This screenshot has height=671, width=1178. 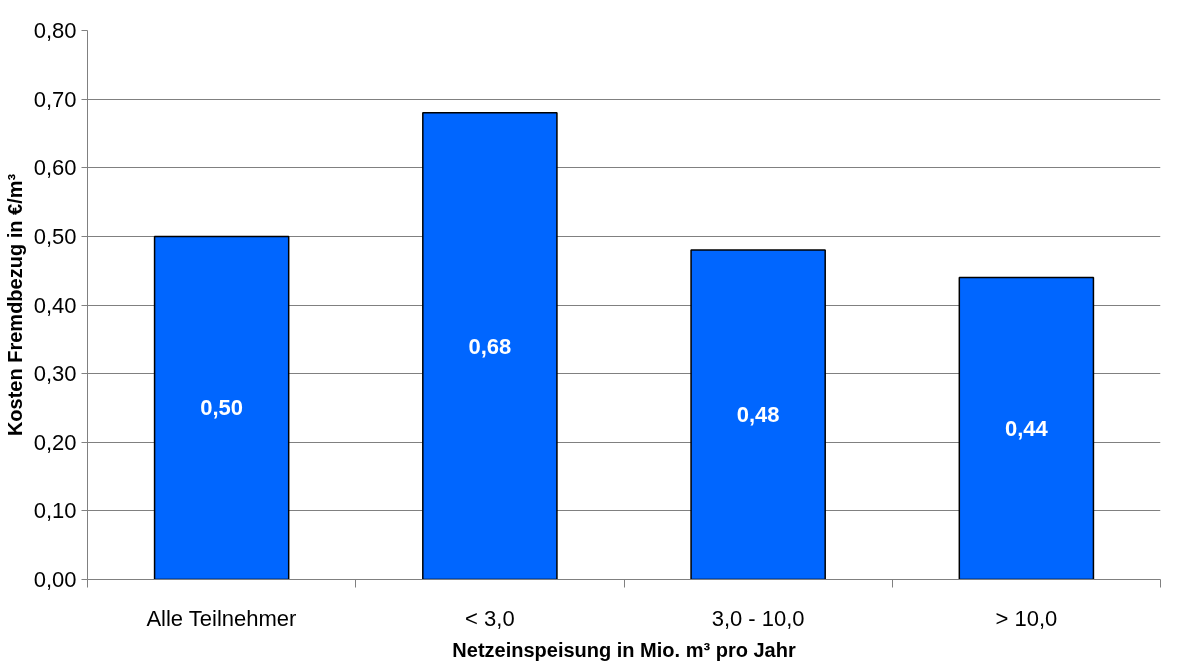 I want to click on y-tick-label: 0,00, so click(x=55, y=579).